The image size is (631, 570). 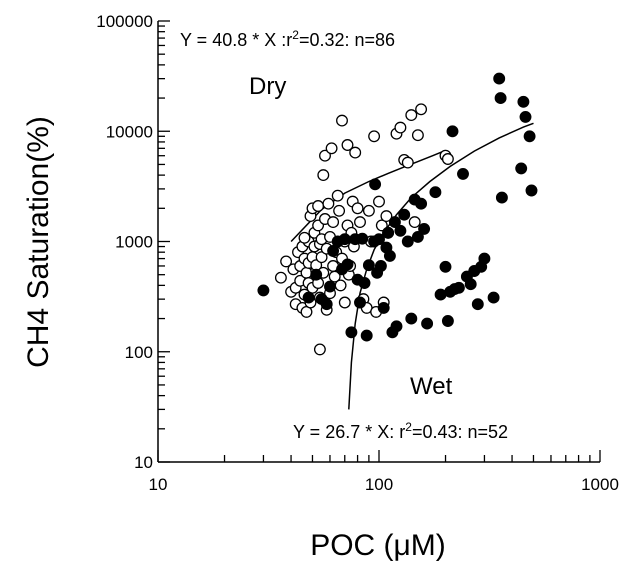 I want to click on fit-curve-wet, so click(x=441, y=266).